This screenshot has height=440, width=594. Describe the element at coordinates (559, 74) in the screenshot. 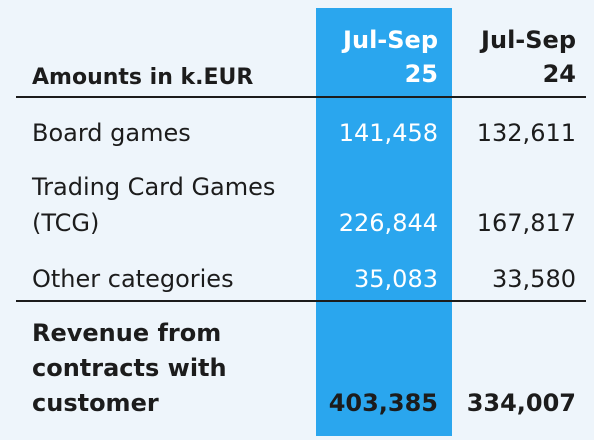

I see `header-col2-line2: 24` at that location.